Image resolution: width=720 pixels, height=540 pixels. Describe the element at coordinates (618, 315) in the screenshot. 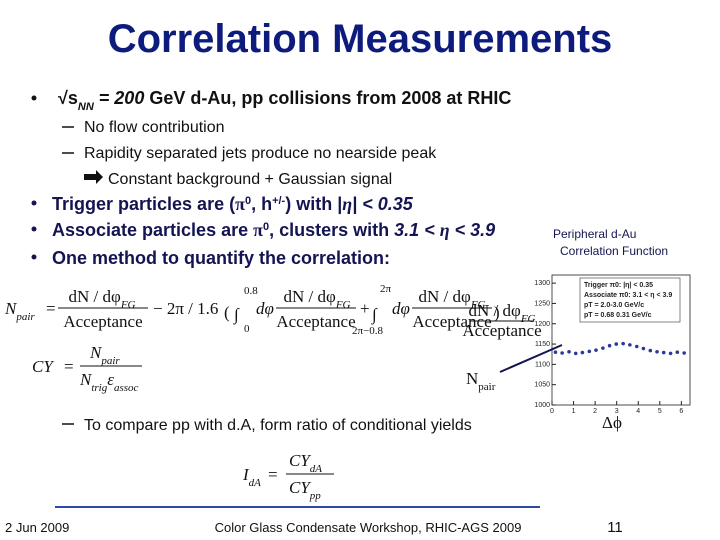

I see `legend-text: pT = 0.68 0.31 GeV/c` at that location.